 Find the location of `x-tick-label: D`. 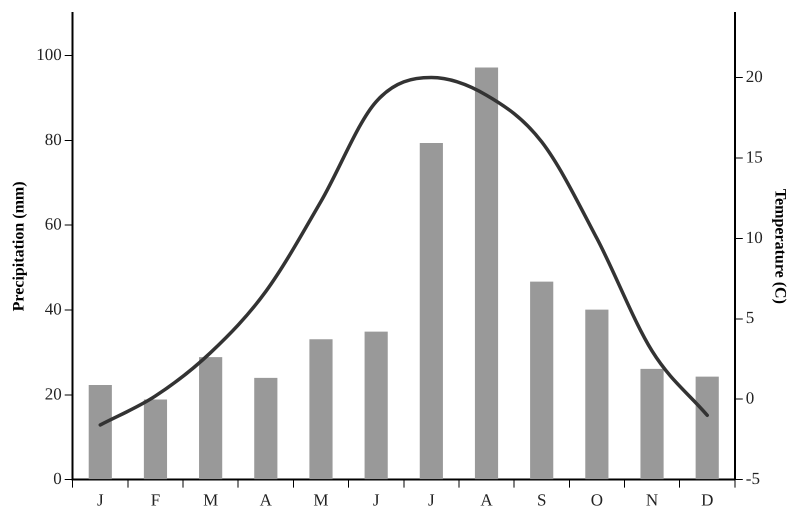

x-tick-label: D is located at coordinates (707, 500).